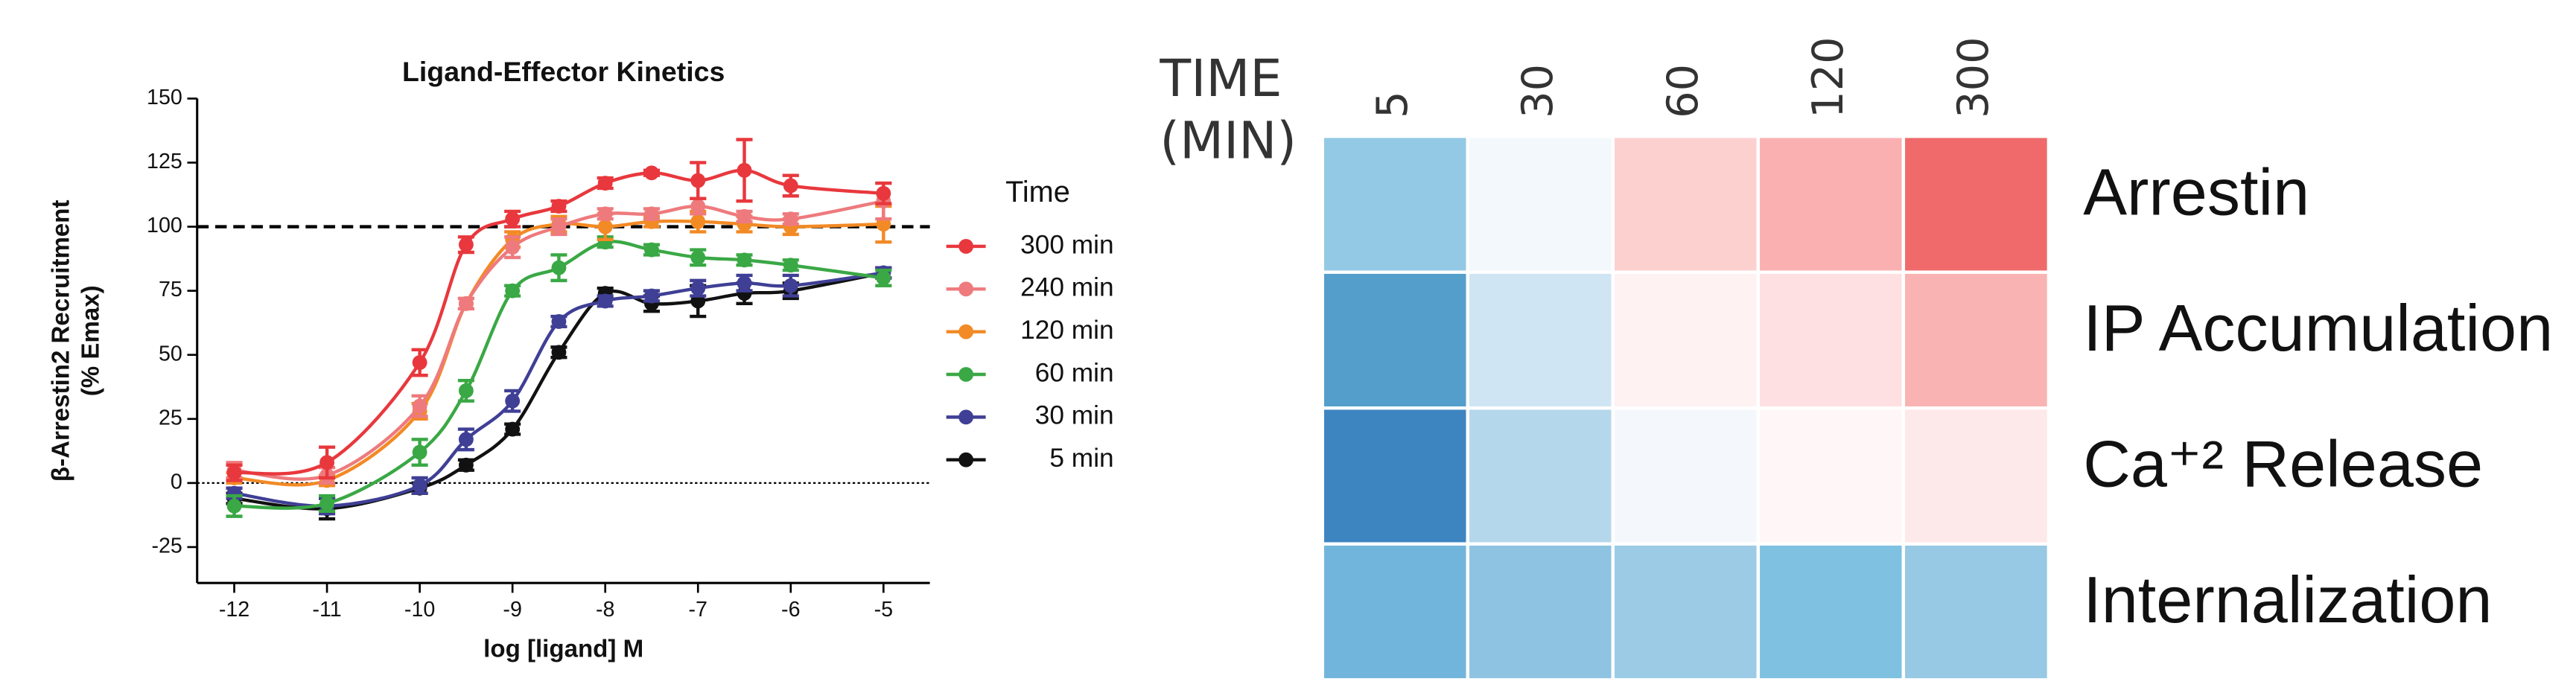 This screenshot has height=693, width=2576. I want to click on legend-label: 5 min, so click(1081, 458).